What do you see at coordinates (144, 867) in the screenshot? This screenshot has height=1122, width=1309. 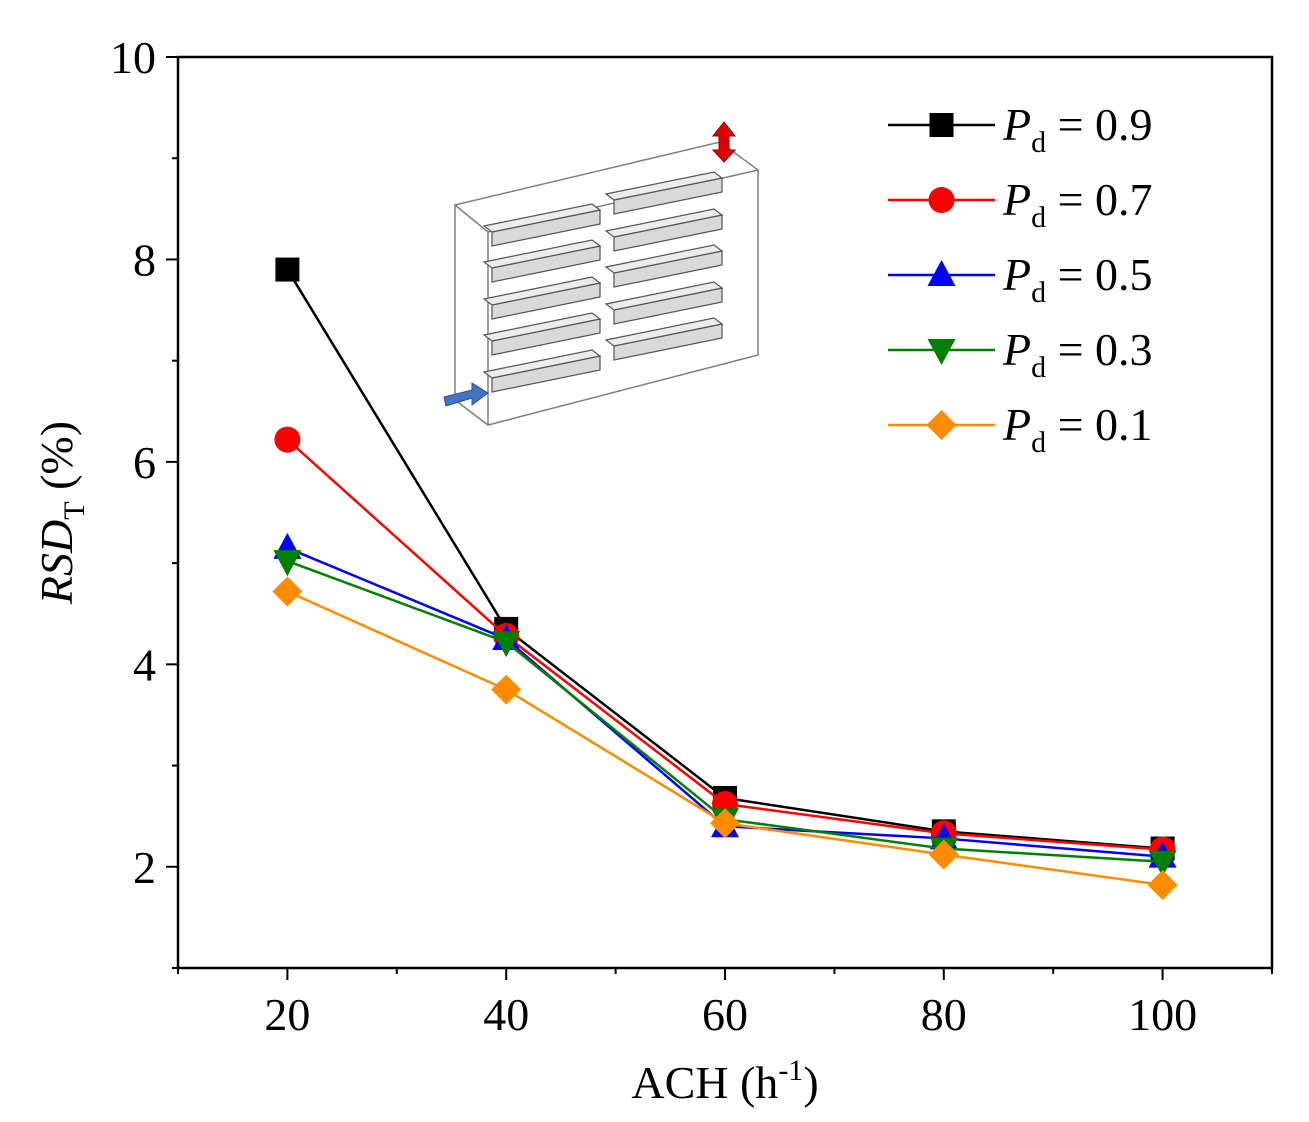 I see `y-tick-label: 2` at bounding box center [144, 867].